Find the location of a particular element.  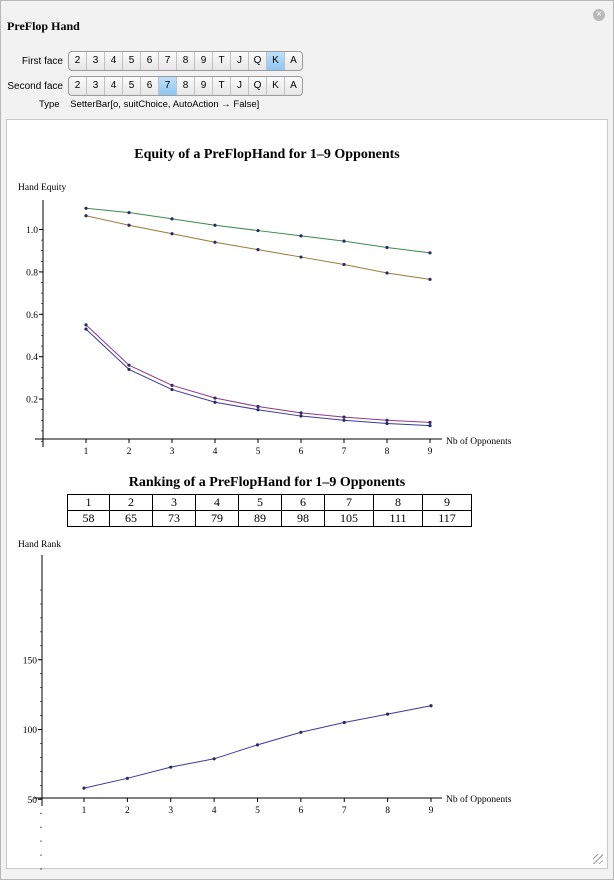

first_face-option-6: 6 is located at coordinates (150, 61).